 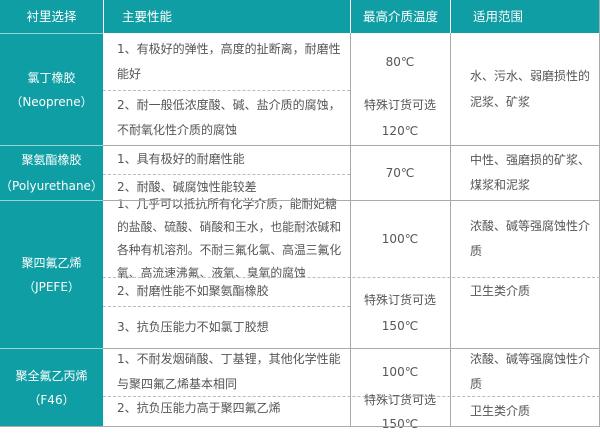 What do you see at coordinates (226, 16) in the screenshot?
I see `header-properties: 主要性能` at bounding box center [226, 16].